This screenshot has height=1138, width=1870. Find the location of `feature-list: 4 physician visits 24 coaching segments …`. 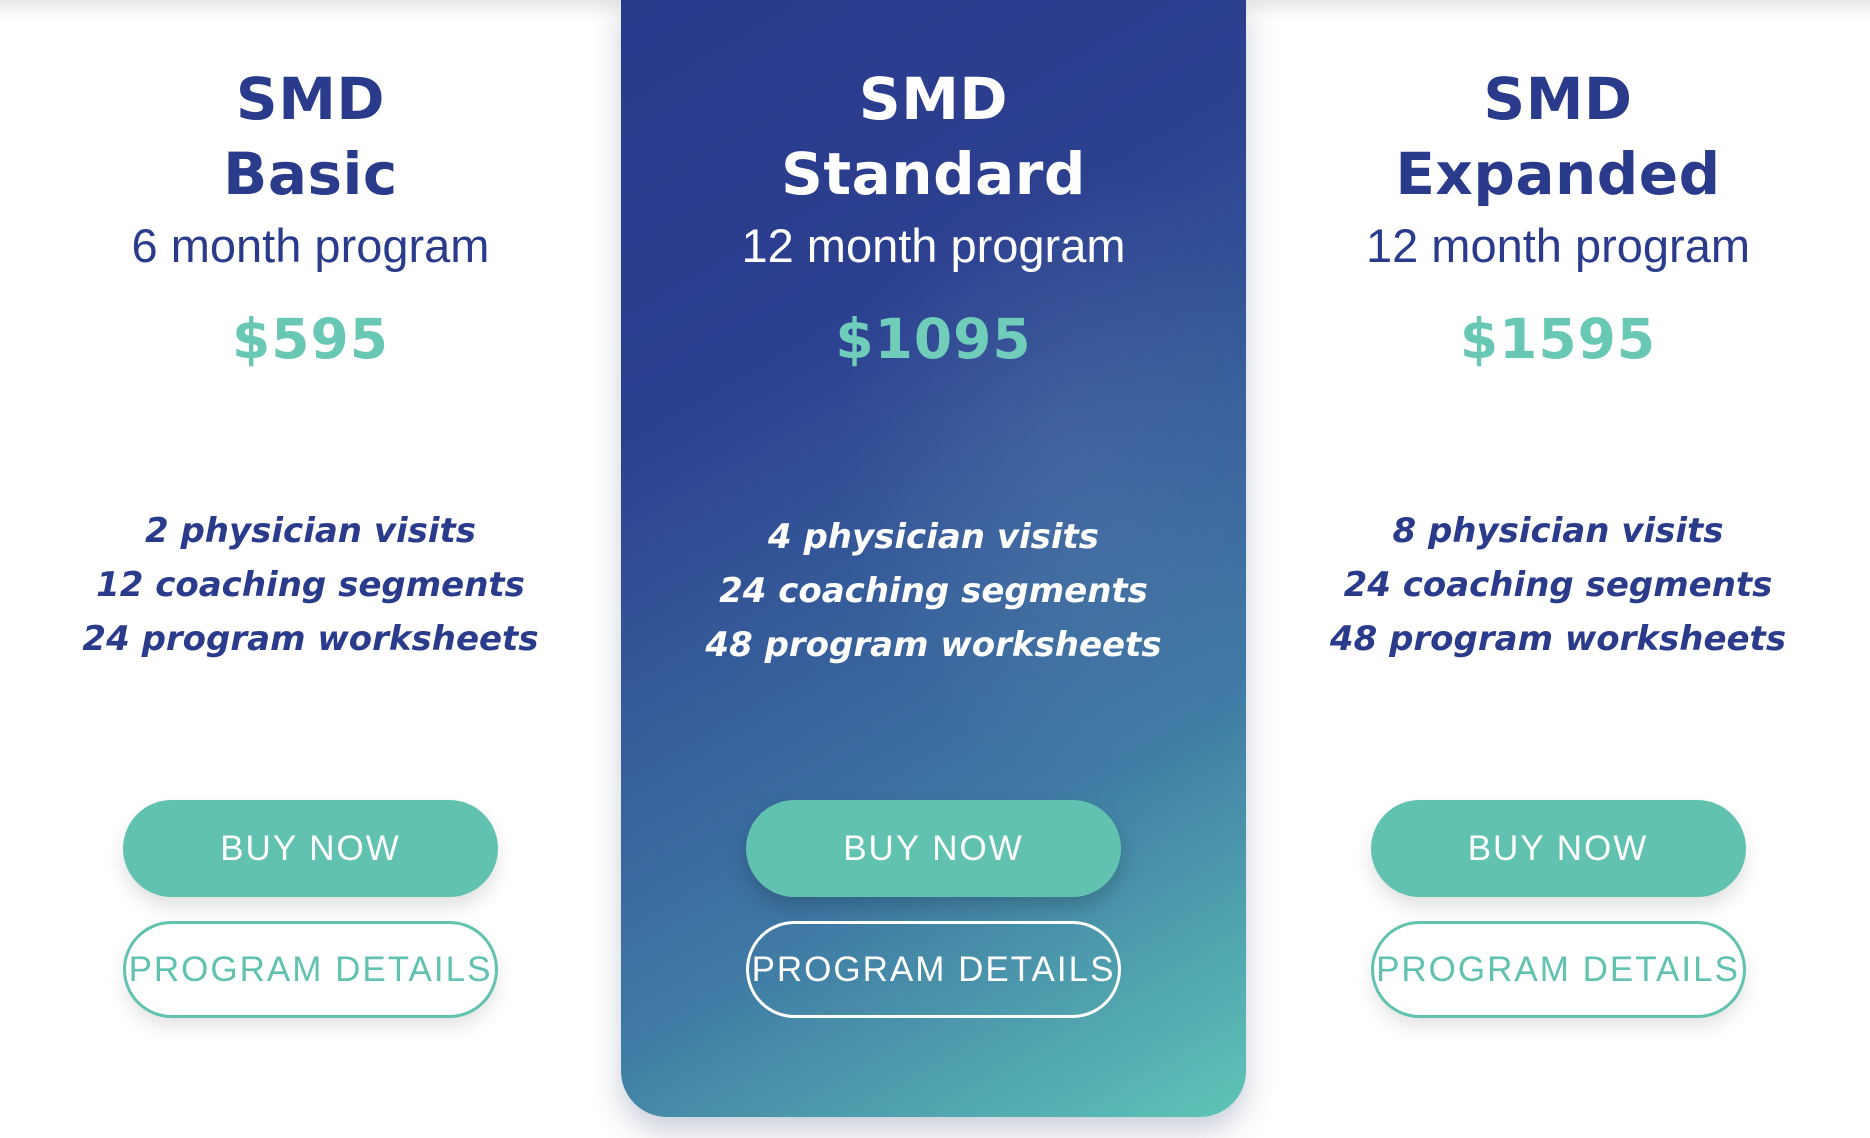

feature-list: 4 physician visits 24 coaching segments … is located at coordinates (933, 591).